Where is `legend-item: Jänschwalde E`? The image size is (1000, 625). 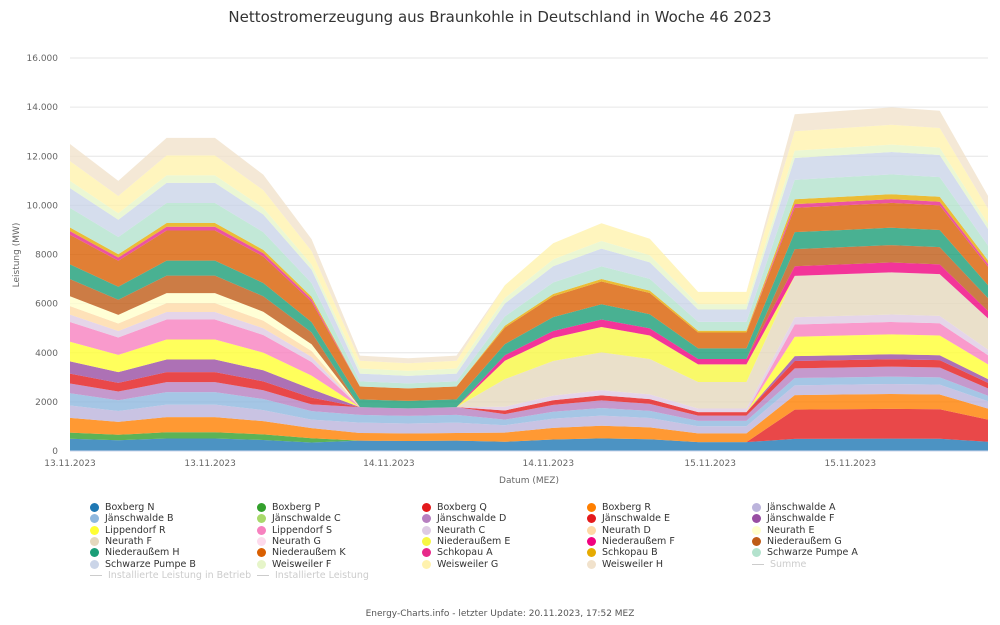 legend-item: Jänschwalde E is located at coordinates (628, 518).